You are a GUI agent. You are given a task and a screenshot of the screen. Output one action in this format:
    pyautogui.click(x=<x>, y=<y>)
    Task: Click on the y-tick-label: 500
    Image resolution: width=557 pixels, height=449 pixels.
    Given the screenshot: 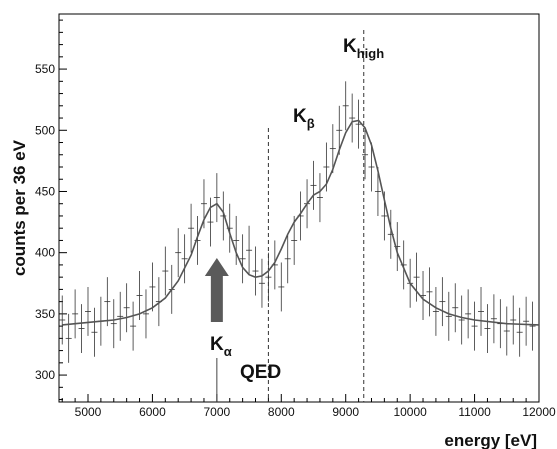 What is the action you would take?
    pyautogui.click(x=45, y=130)
    